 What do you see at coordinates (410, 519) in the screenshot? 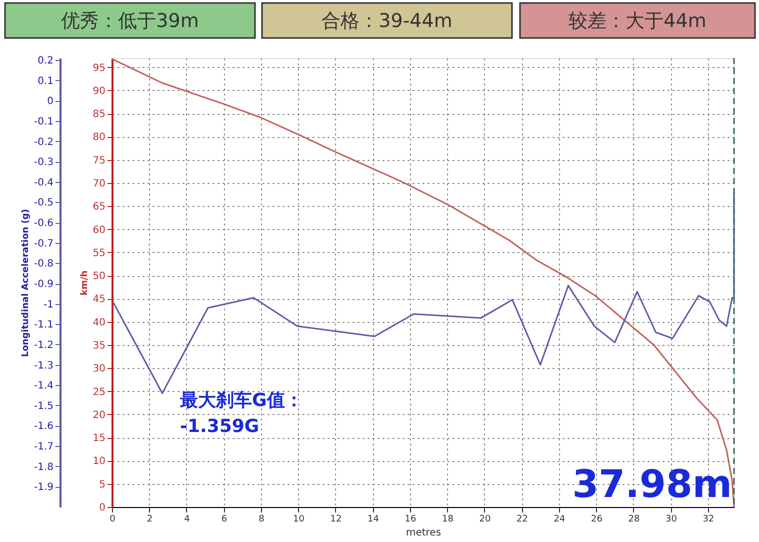
I see `x-tick-label: 16` at bounding box center [410, 519].